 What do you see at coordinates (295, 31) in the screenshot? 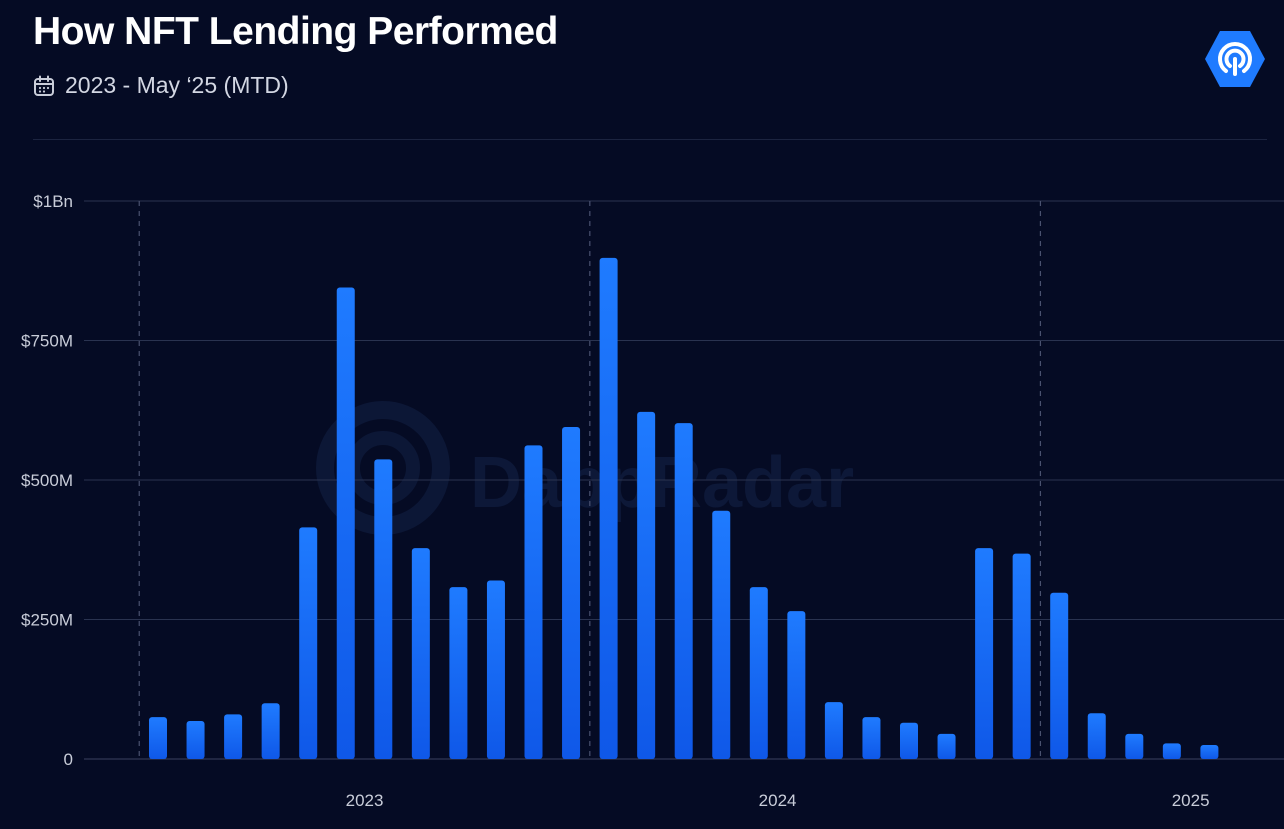
I see `chart-title: How NFT Lending Performed` at bounding box center [295, 31].